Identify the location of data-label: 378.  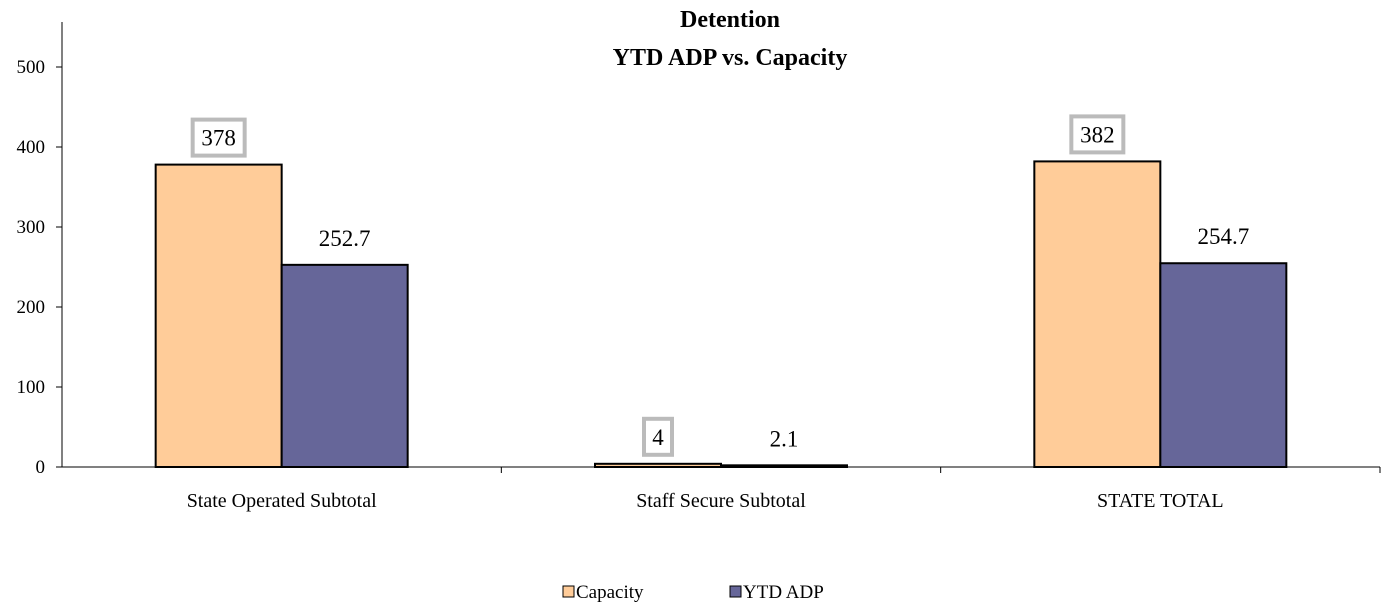
(218, 138).